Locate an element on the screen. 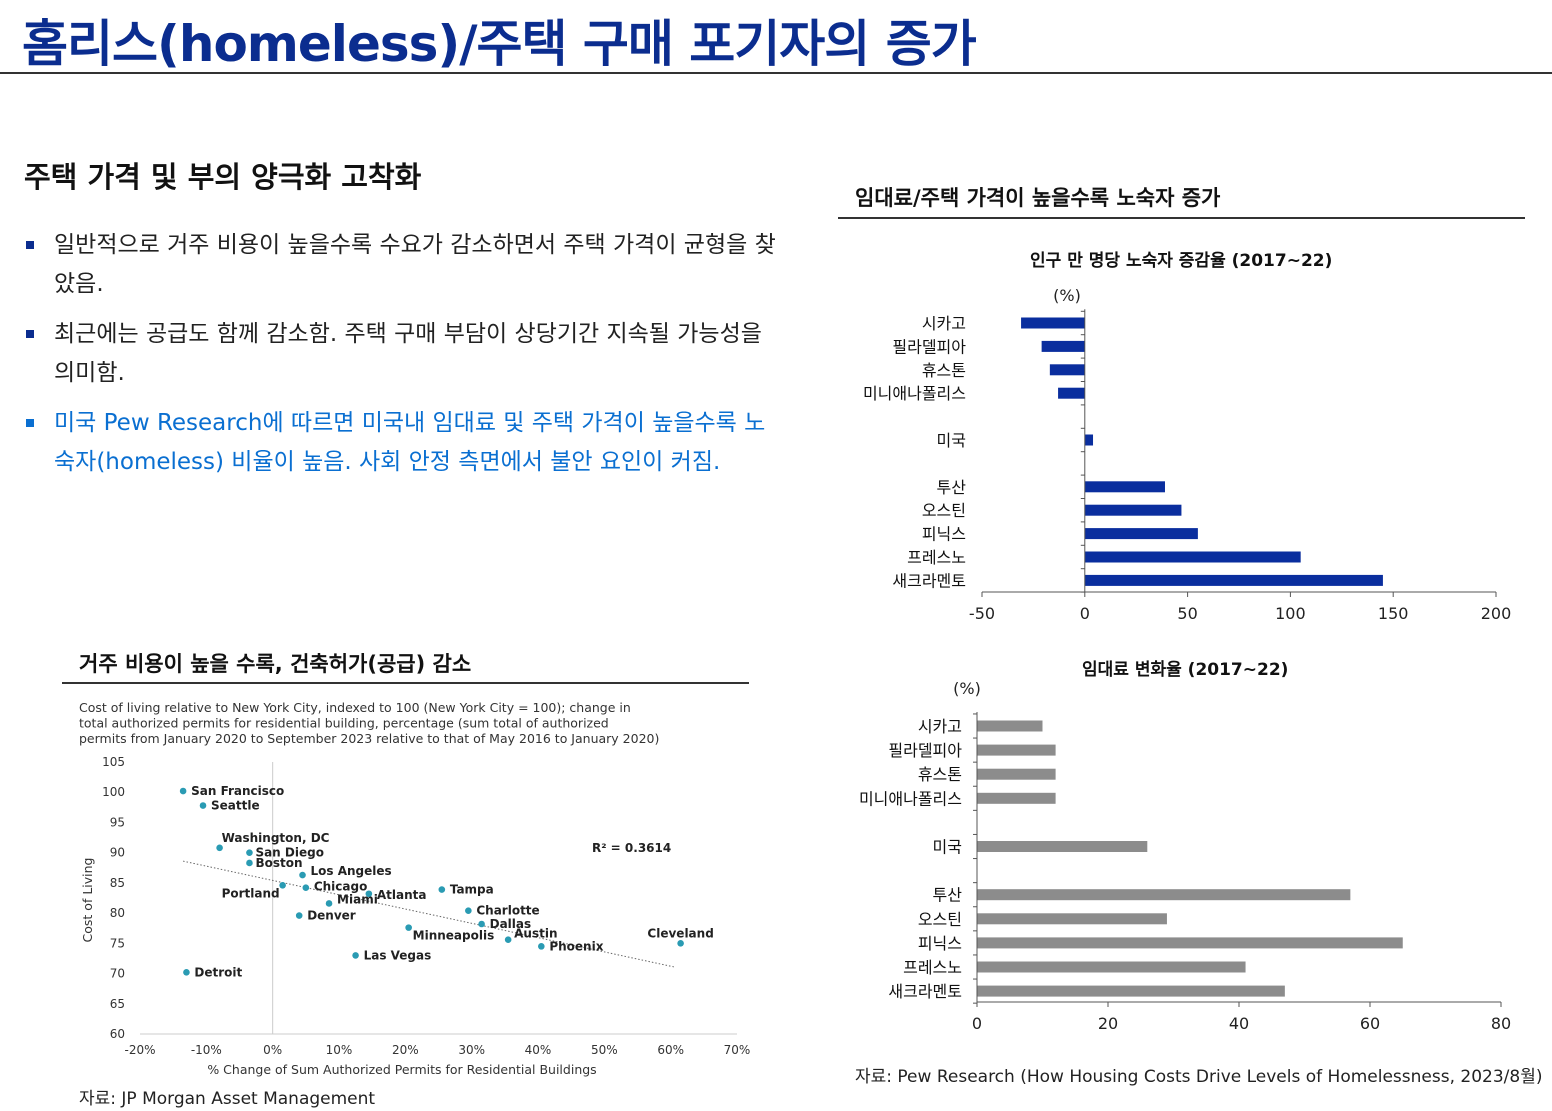  x-tick-label: 60% is located at coordinates (670, 1050).